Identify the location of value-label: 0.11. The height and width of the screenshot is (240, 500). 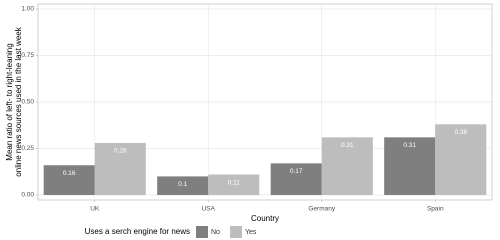
(234, 182).